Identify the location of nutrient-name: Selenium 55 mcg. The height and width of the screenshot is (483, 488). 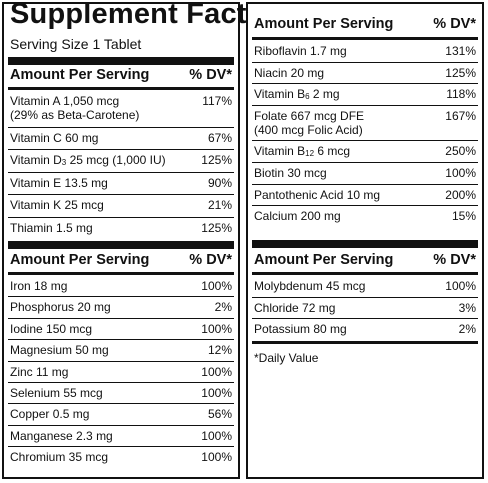
(56, 393).